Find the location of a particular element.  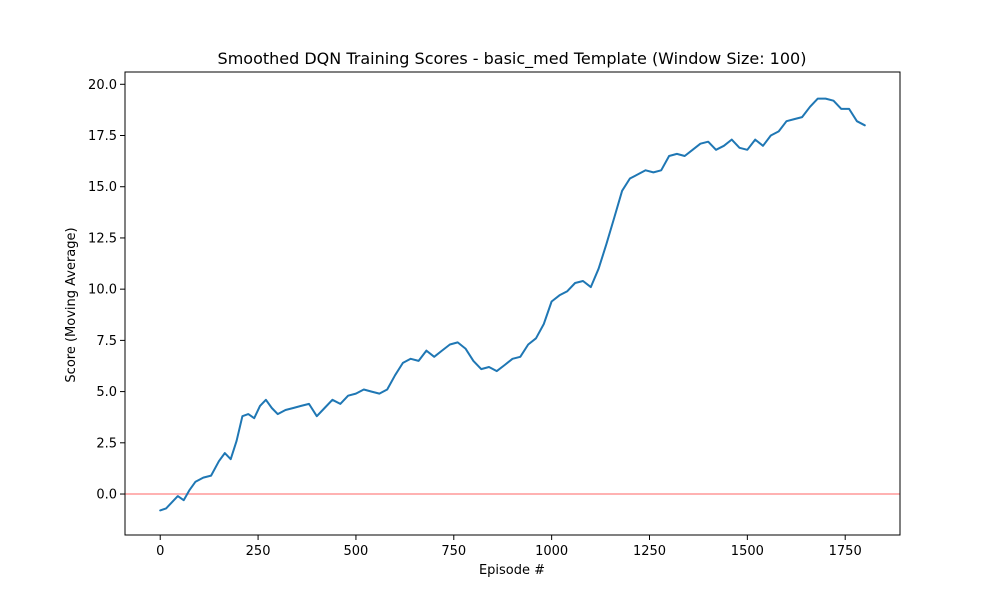

x-tick-label: 0 is located at coordinates (160, 551).